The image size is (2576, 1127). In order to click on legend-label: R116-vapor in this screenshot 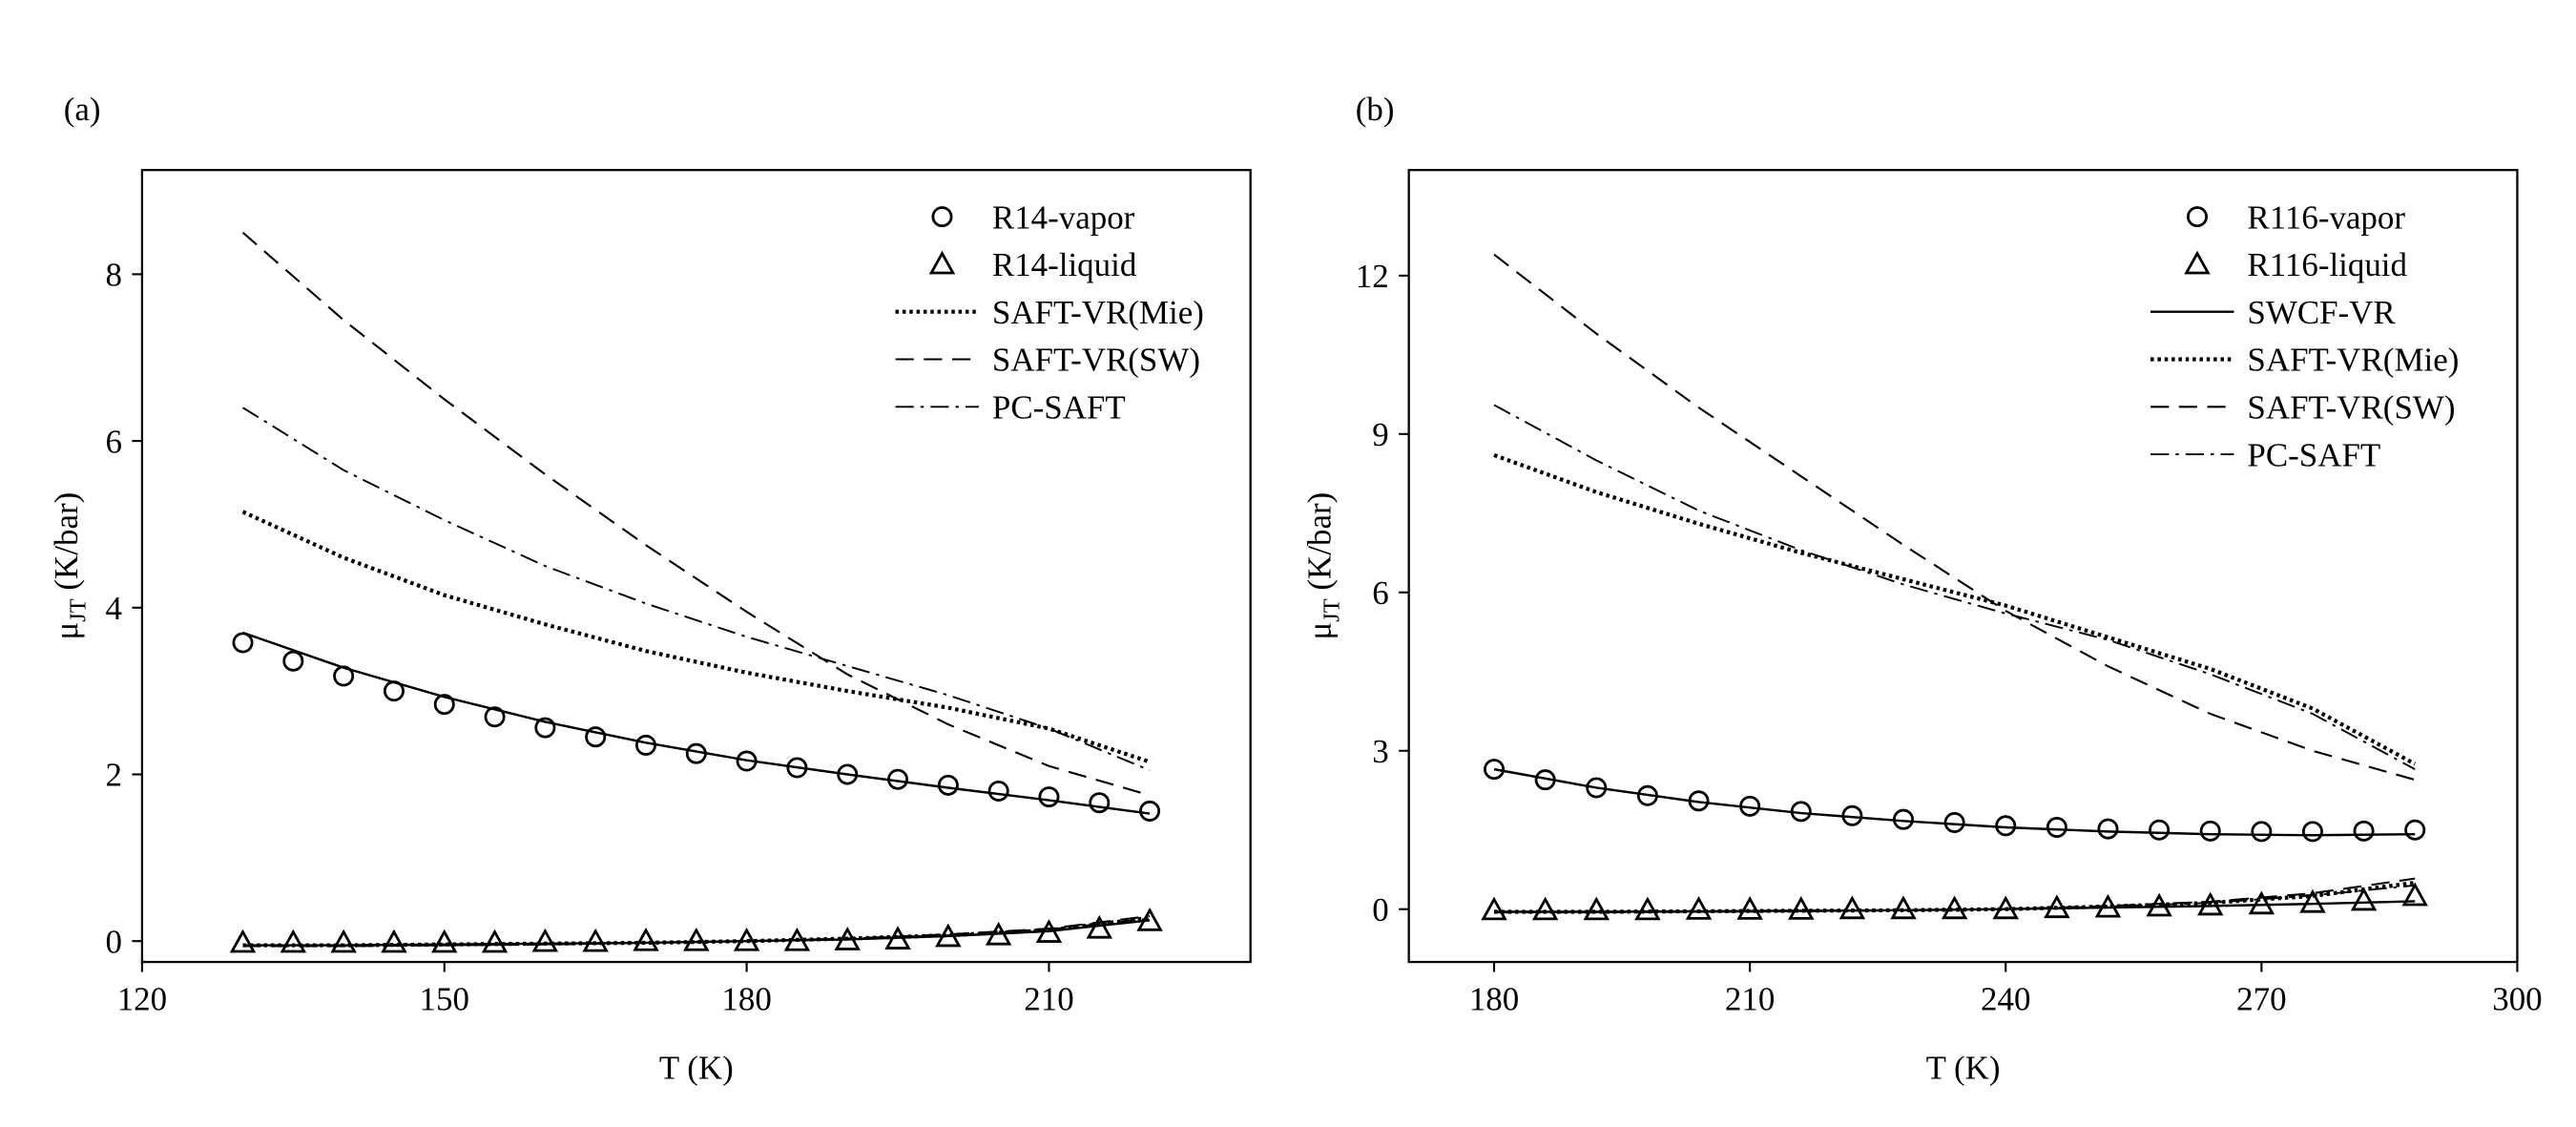, I will do `click(2326, 217)`.